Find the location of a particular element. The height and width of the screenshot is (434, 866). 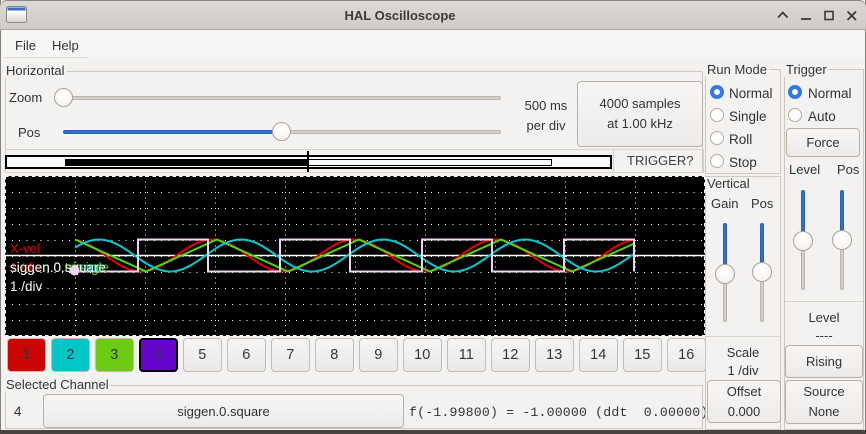

svg-text: X-vel is located at coordinates (25, 248).